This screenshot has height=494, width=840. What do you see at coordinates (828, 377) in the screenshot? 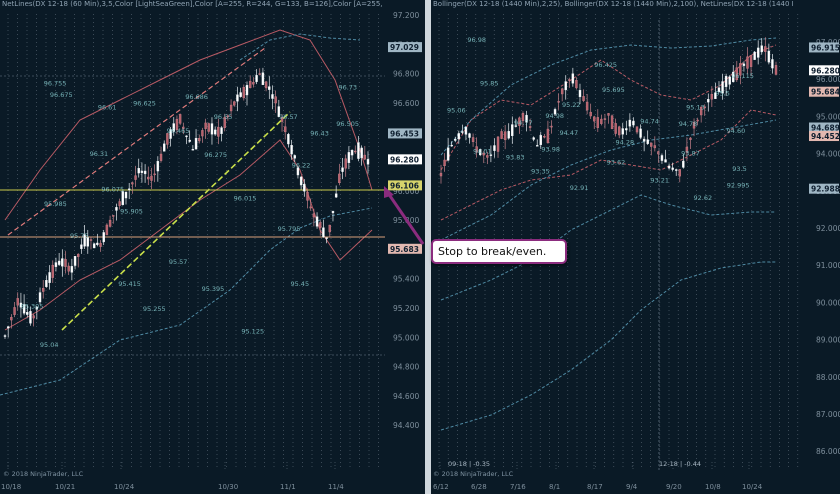
I see `y-tick-label: 88.000` at bounding box center [828, 377].